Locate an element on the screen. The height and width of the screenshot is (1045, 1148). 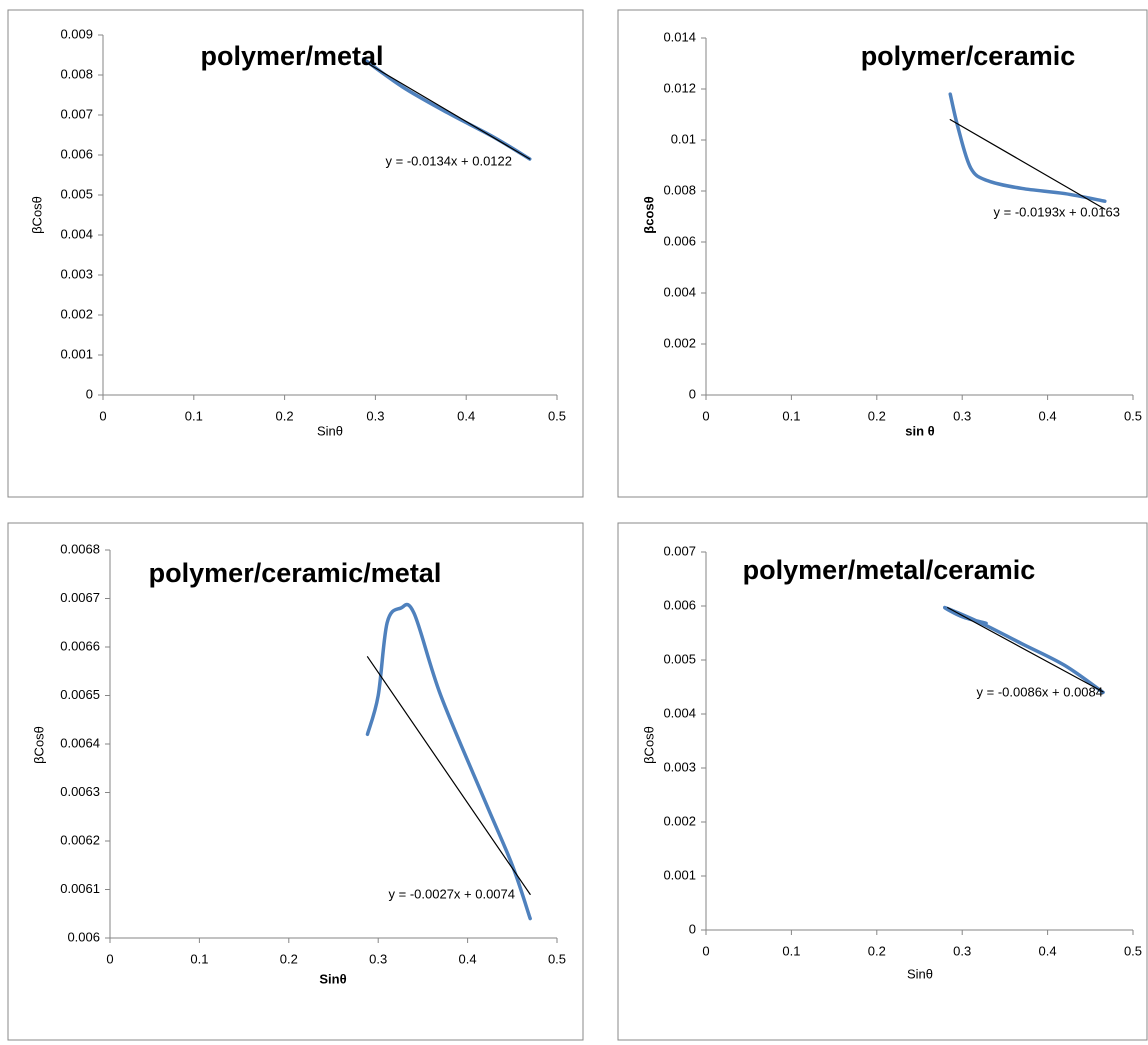
y-tick-label: 0.0064 is located at coordinates (80, 742).